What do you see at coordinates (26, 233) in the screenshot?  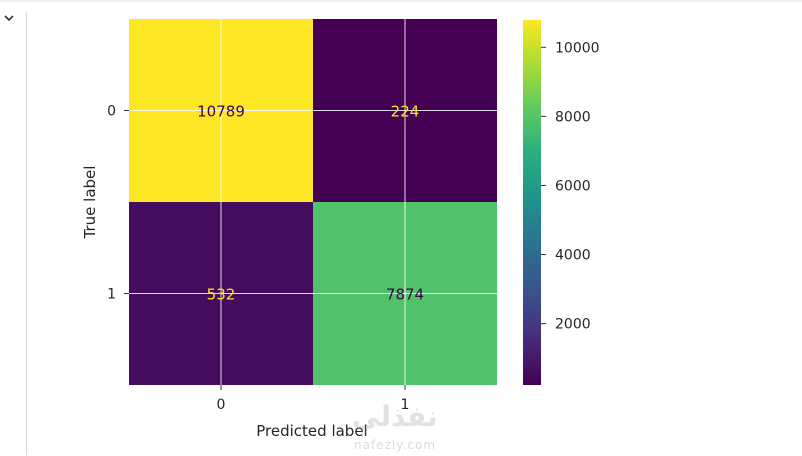 I see `cell-gutter` at bounding box center [26, 233].